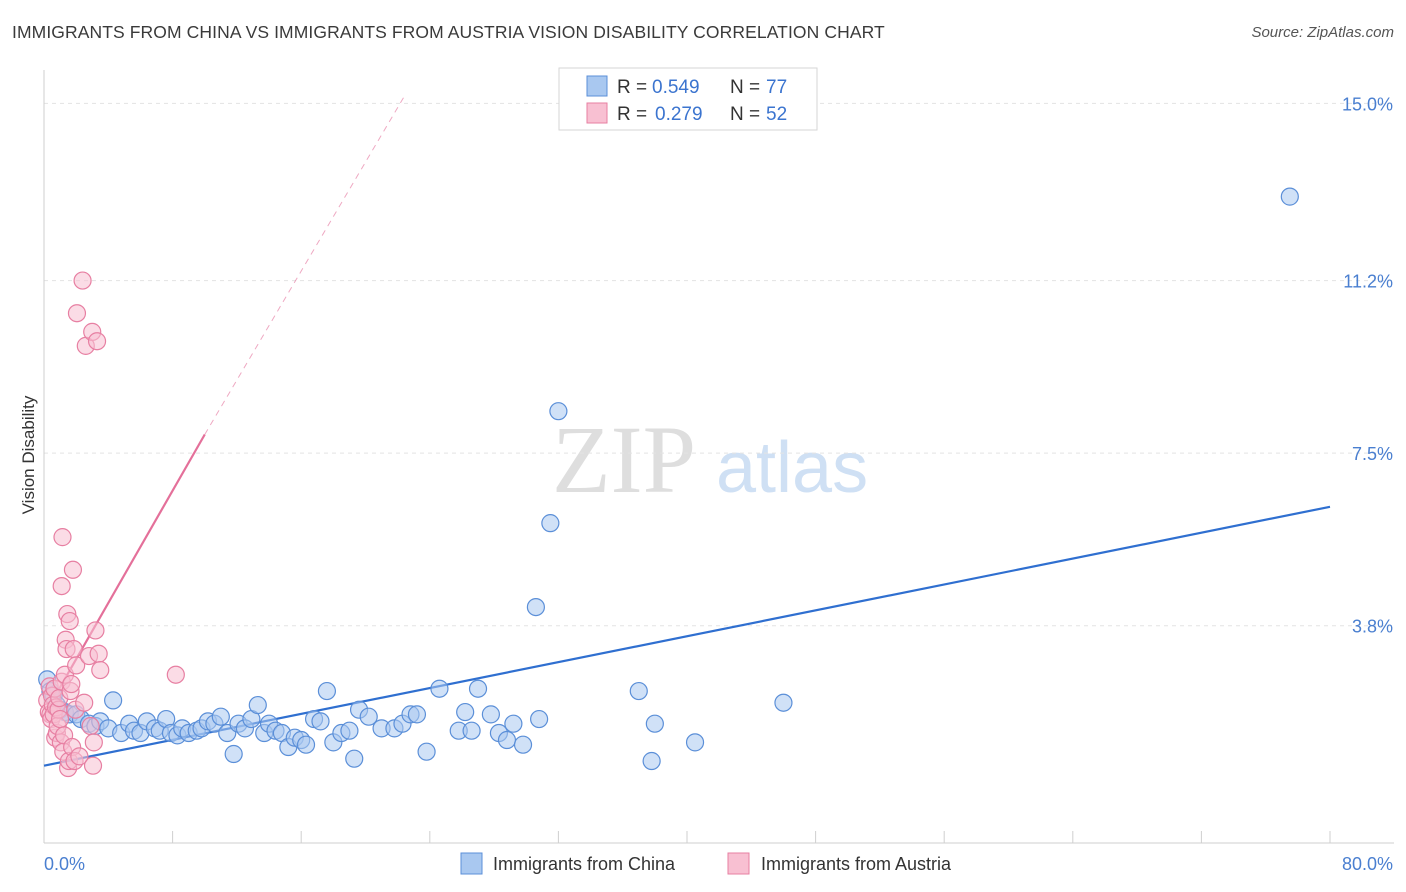 The height and width of the screenshot is (892, 1406). What do you see at coordinates (792, 468) in the screenshot?
I see `watermark-atlas: atlas` at bounding box center [792, 468].